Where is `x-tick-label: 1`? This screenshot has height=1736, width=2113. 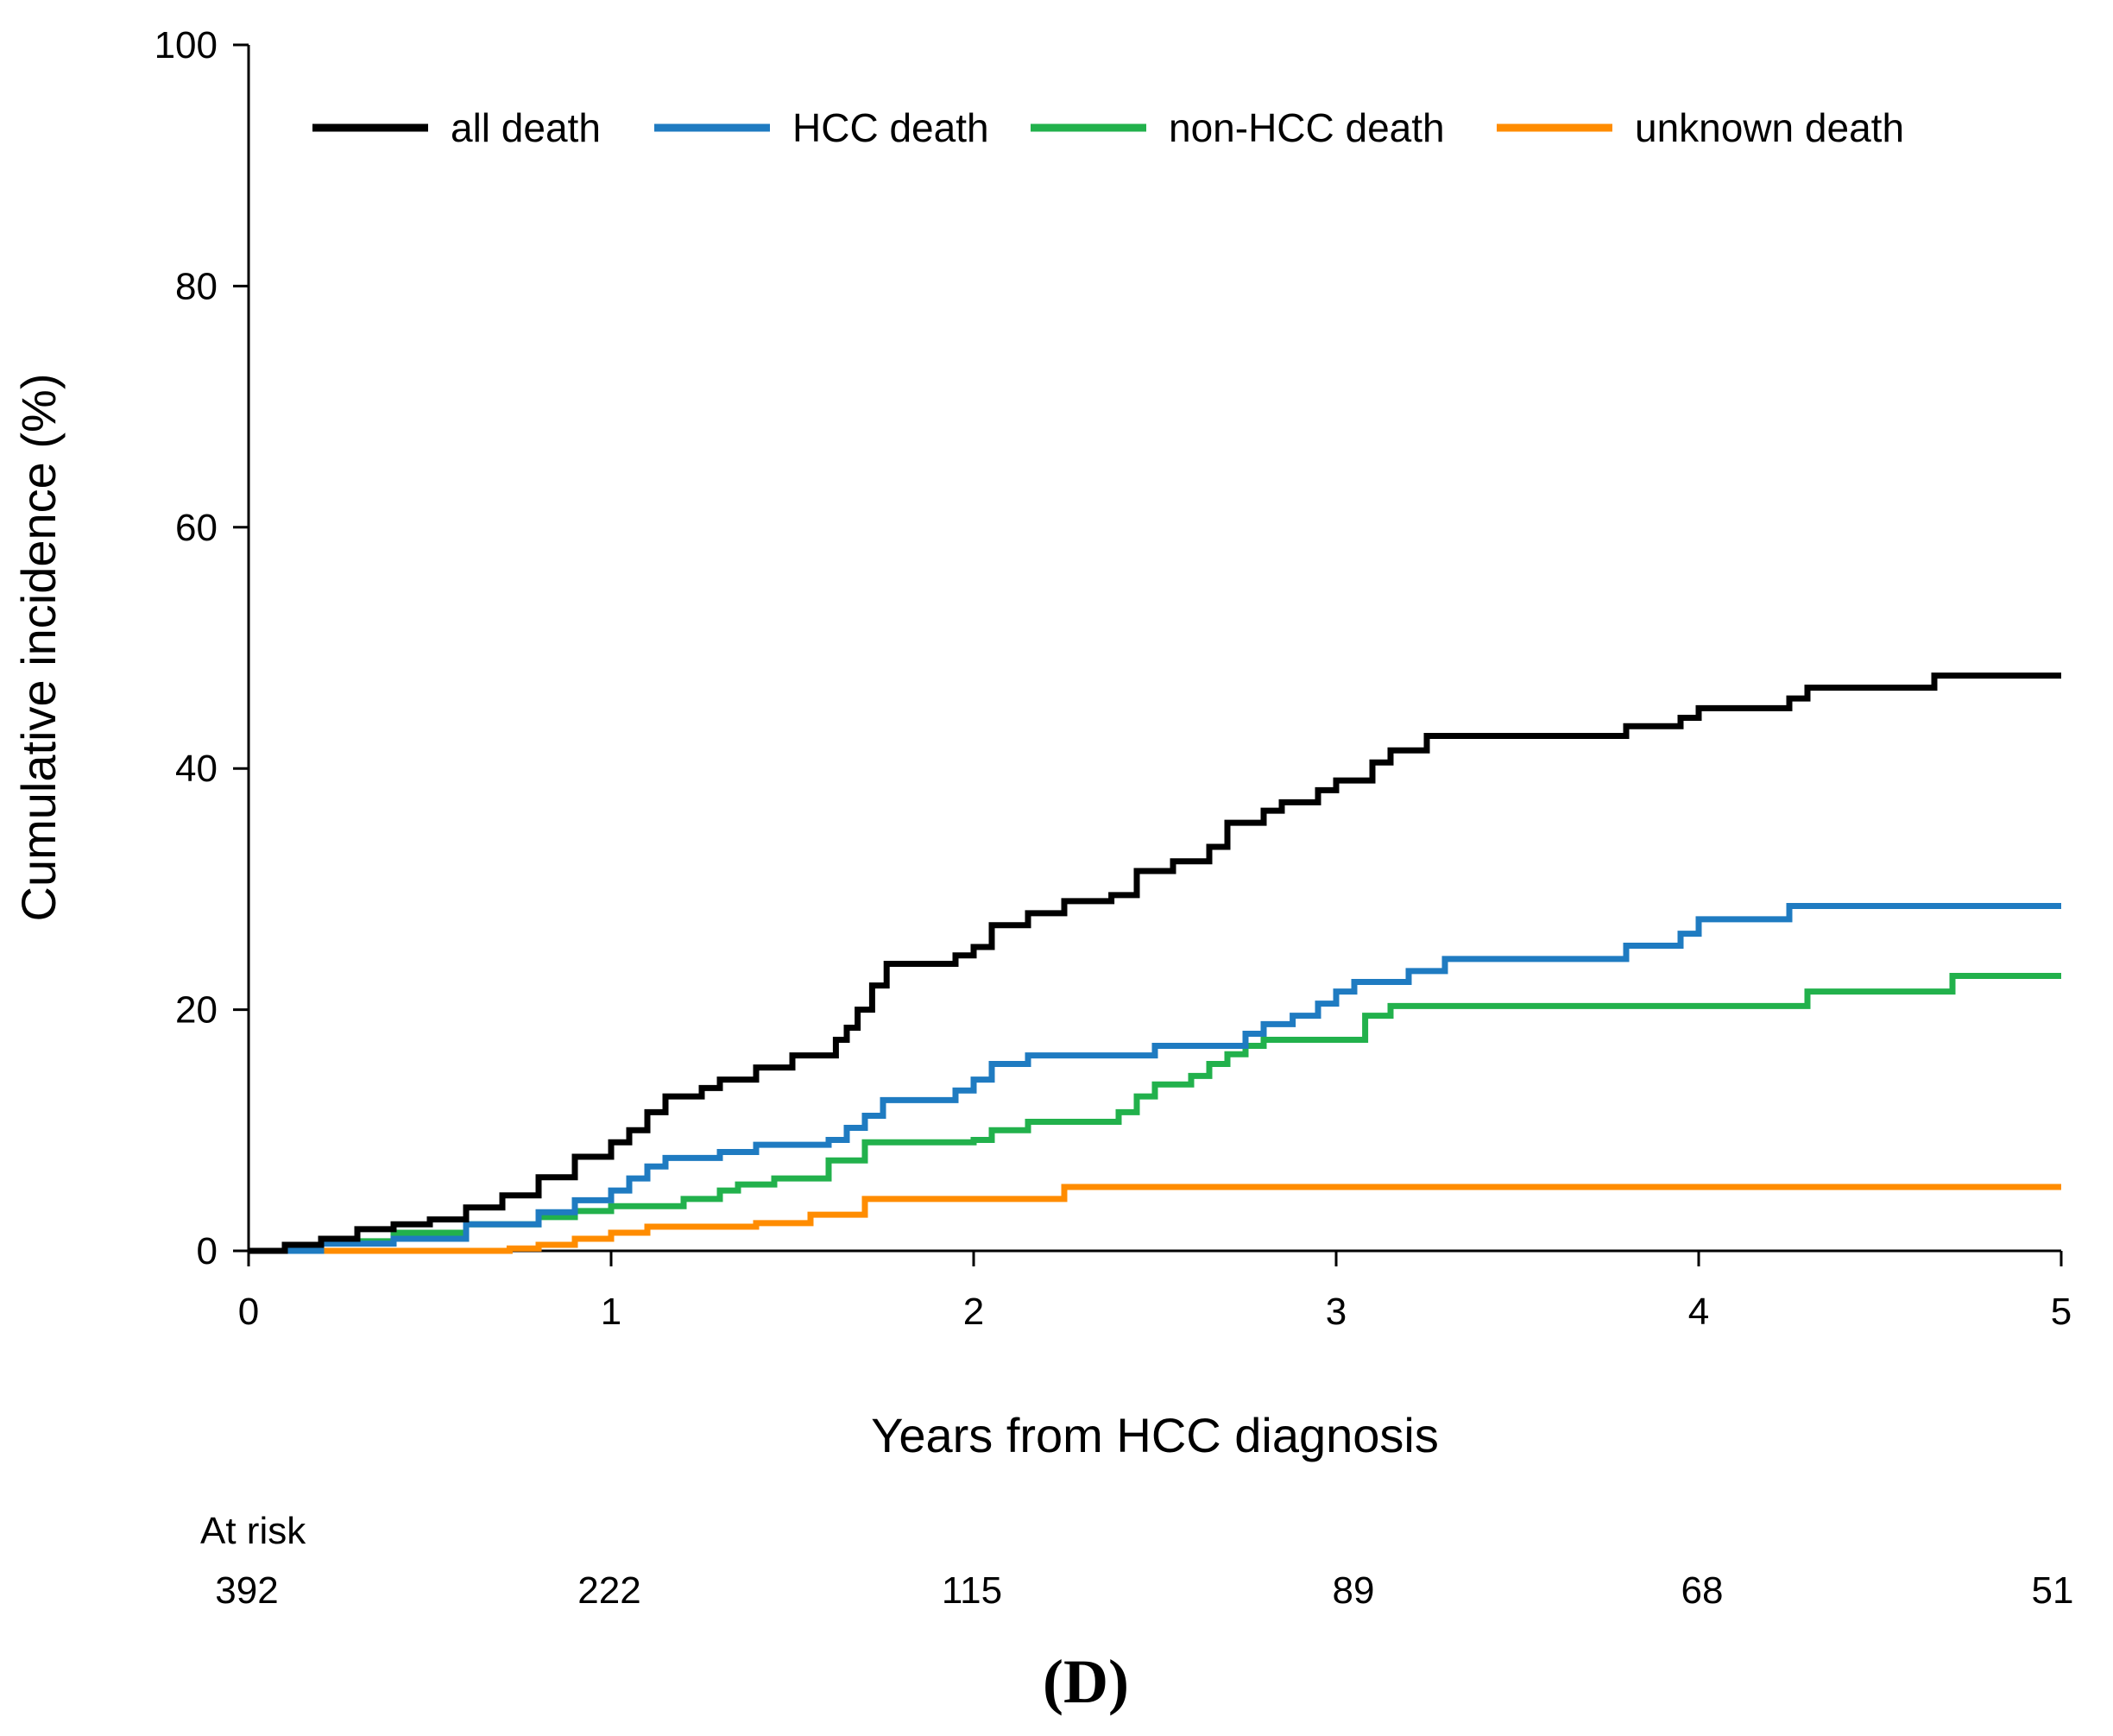
x-tick-label: 1 is located at coordinates (611, 1312).